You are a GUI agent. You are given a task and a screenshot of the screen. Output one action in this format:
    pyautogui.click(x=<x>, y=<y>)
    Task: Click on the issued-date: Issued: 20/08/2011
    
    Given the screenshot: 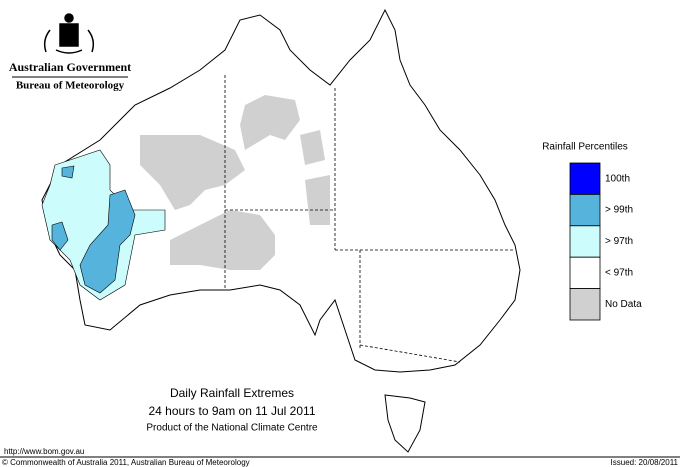 What is the action you would take?
    pyautogui.click(x=645, y=462)
    